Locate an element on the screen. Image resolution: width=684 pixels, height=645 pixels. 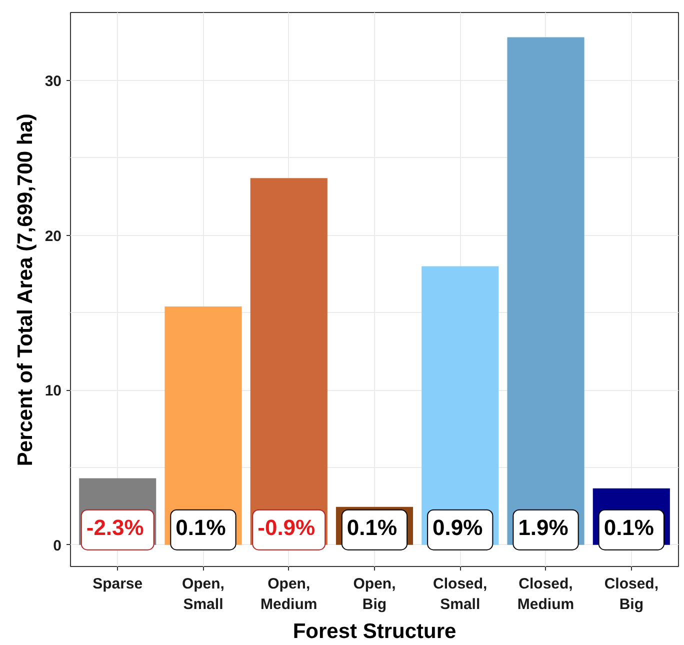
y-tick-label: 30 is located at coordinates (53, 81).